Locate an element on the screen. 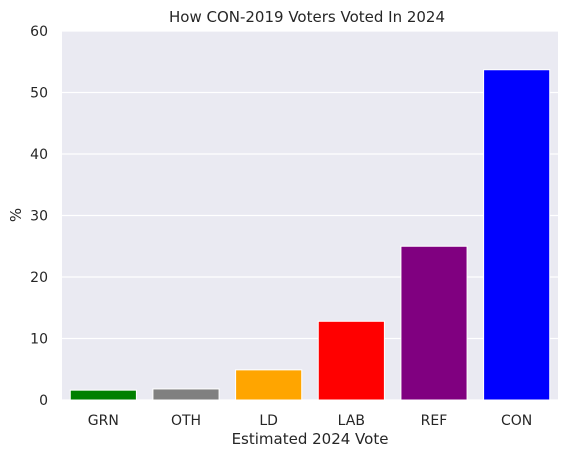 The width and height of the screenshot is (566, 457). y-tick-label: 30 is located at coordinates (39, 217).